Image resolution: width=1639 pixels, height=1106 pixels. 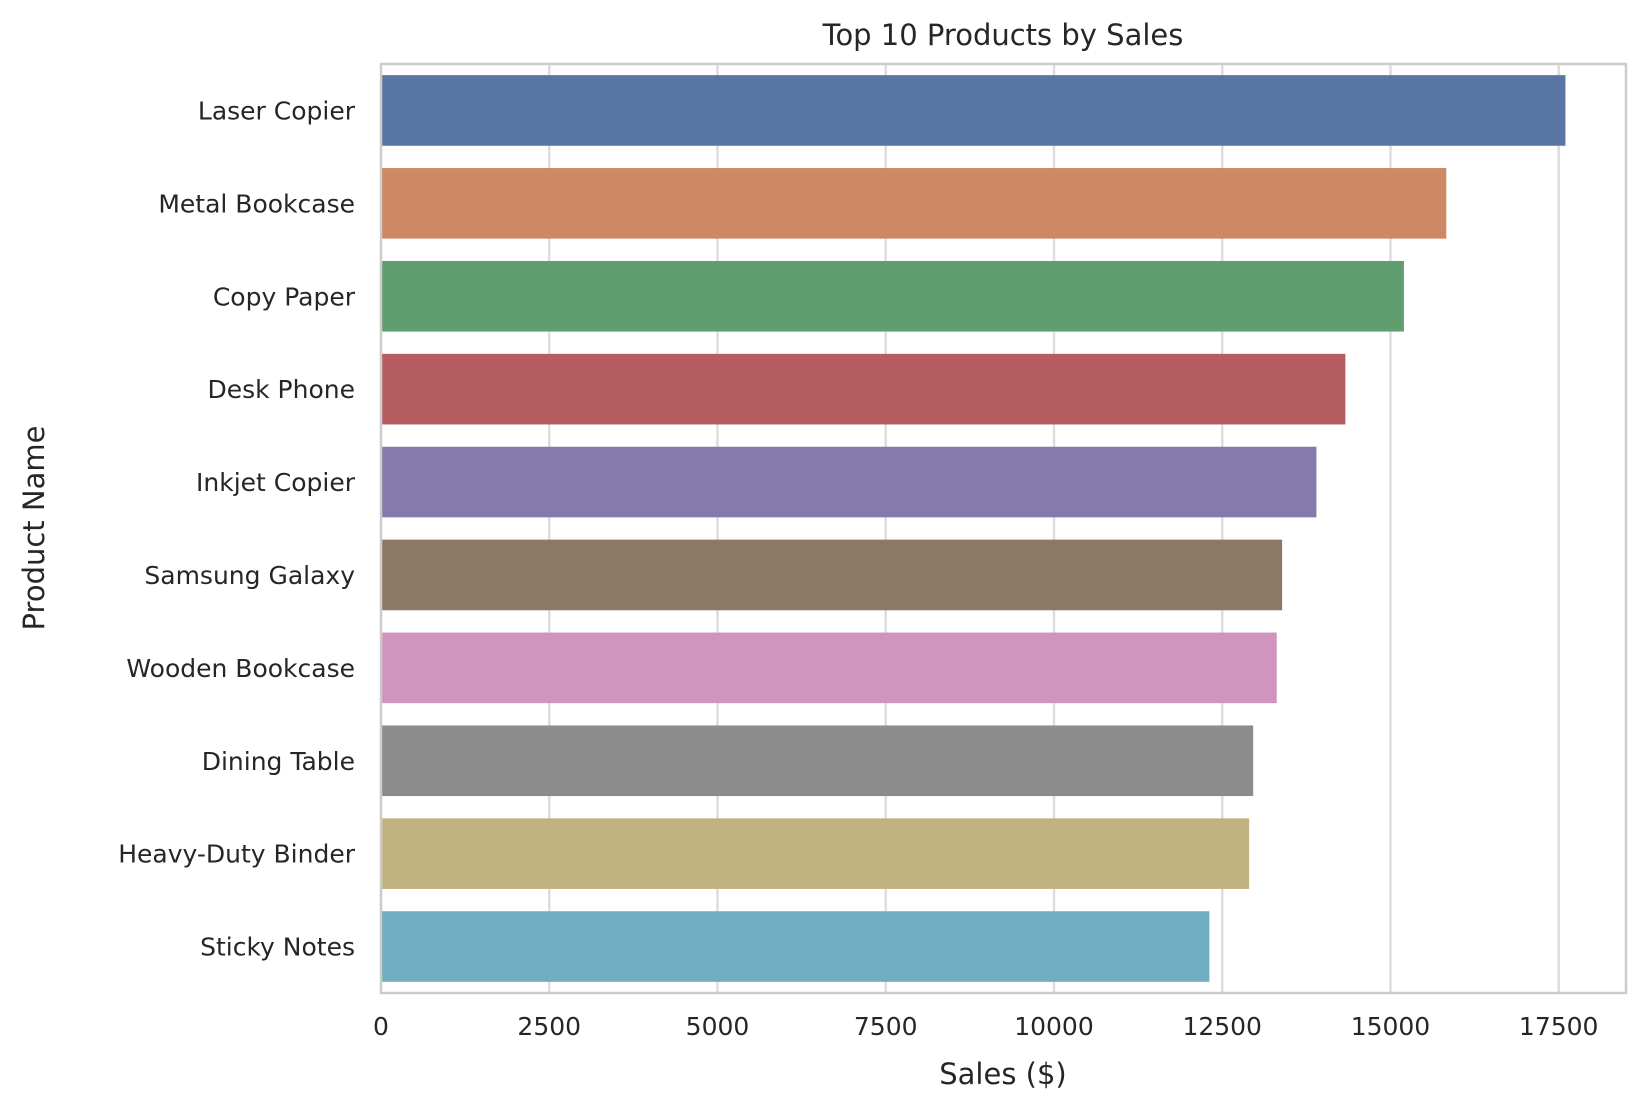 What do you see at coordinates (886, 1026) in the screenshot?
I see `x-tick-label: 7500` at bounding box center [886, 1026].